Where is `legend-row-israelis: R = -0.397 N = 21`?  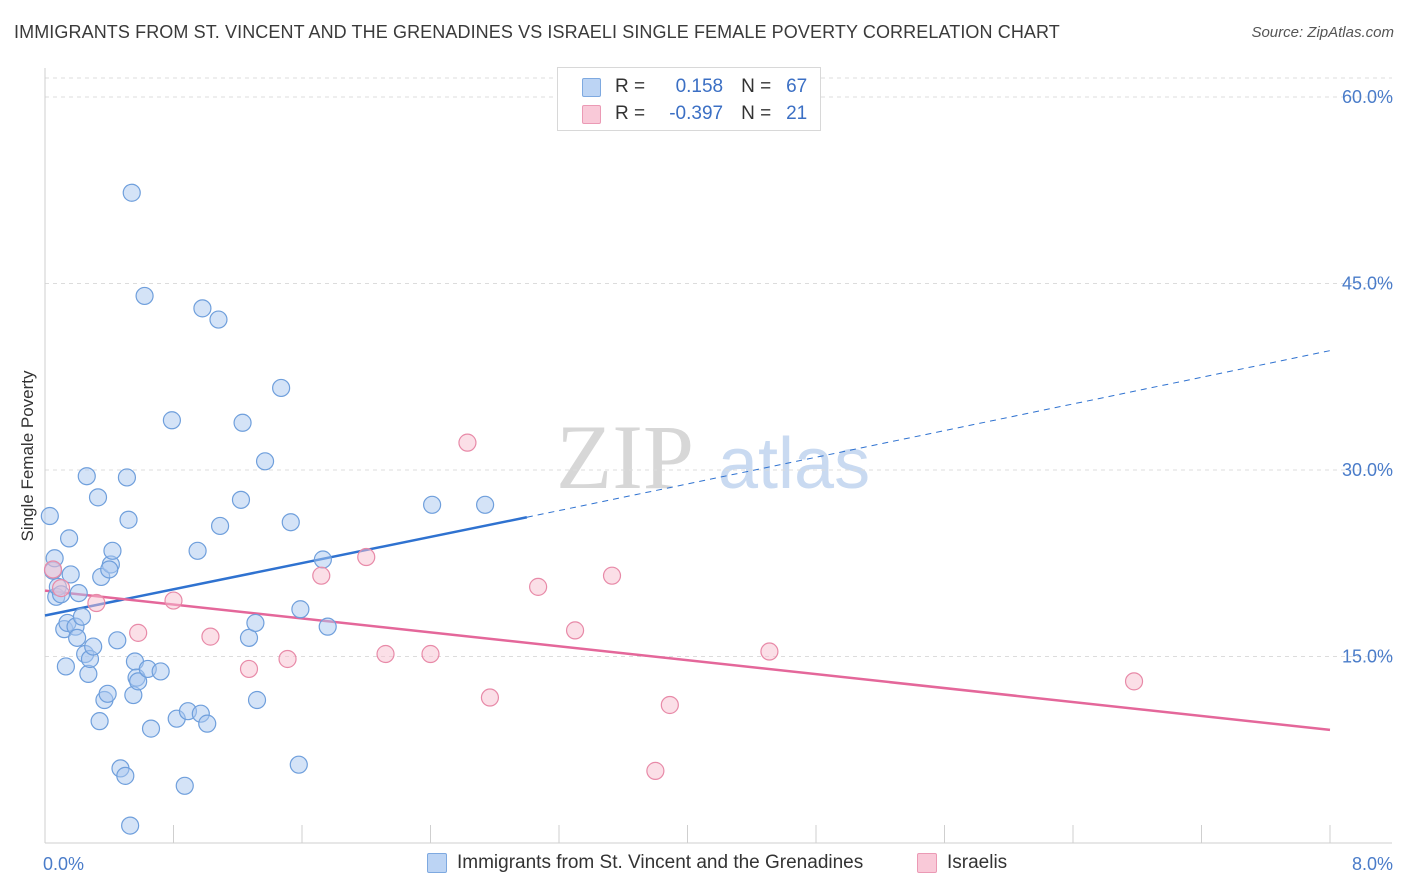 legend-row-israelis: R = -0.397 N = 21 is located at coordinates (694, 114).